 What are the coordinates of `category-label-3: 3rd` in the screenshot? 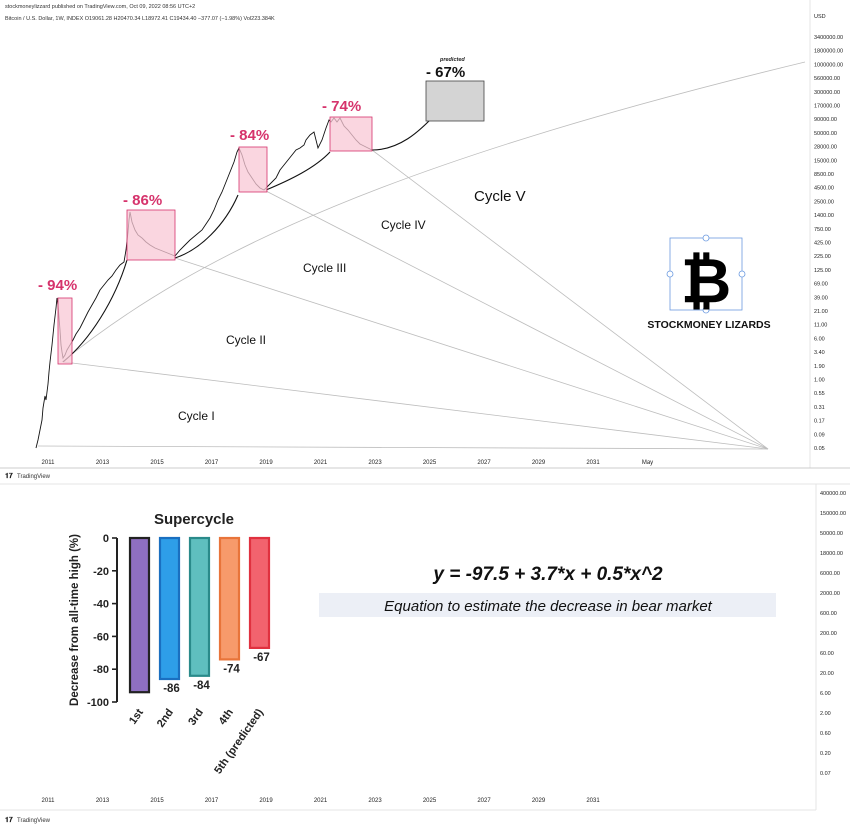 It's located at (196, 717).